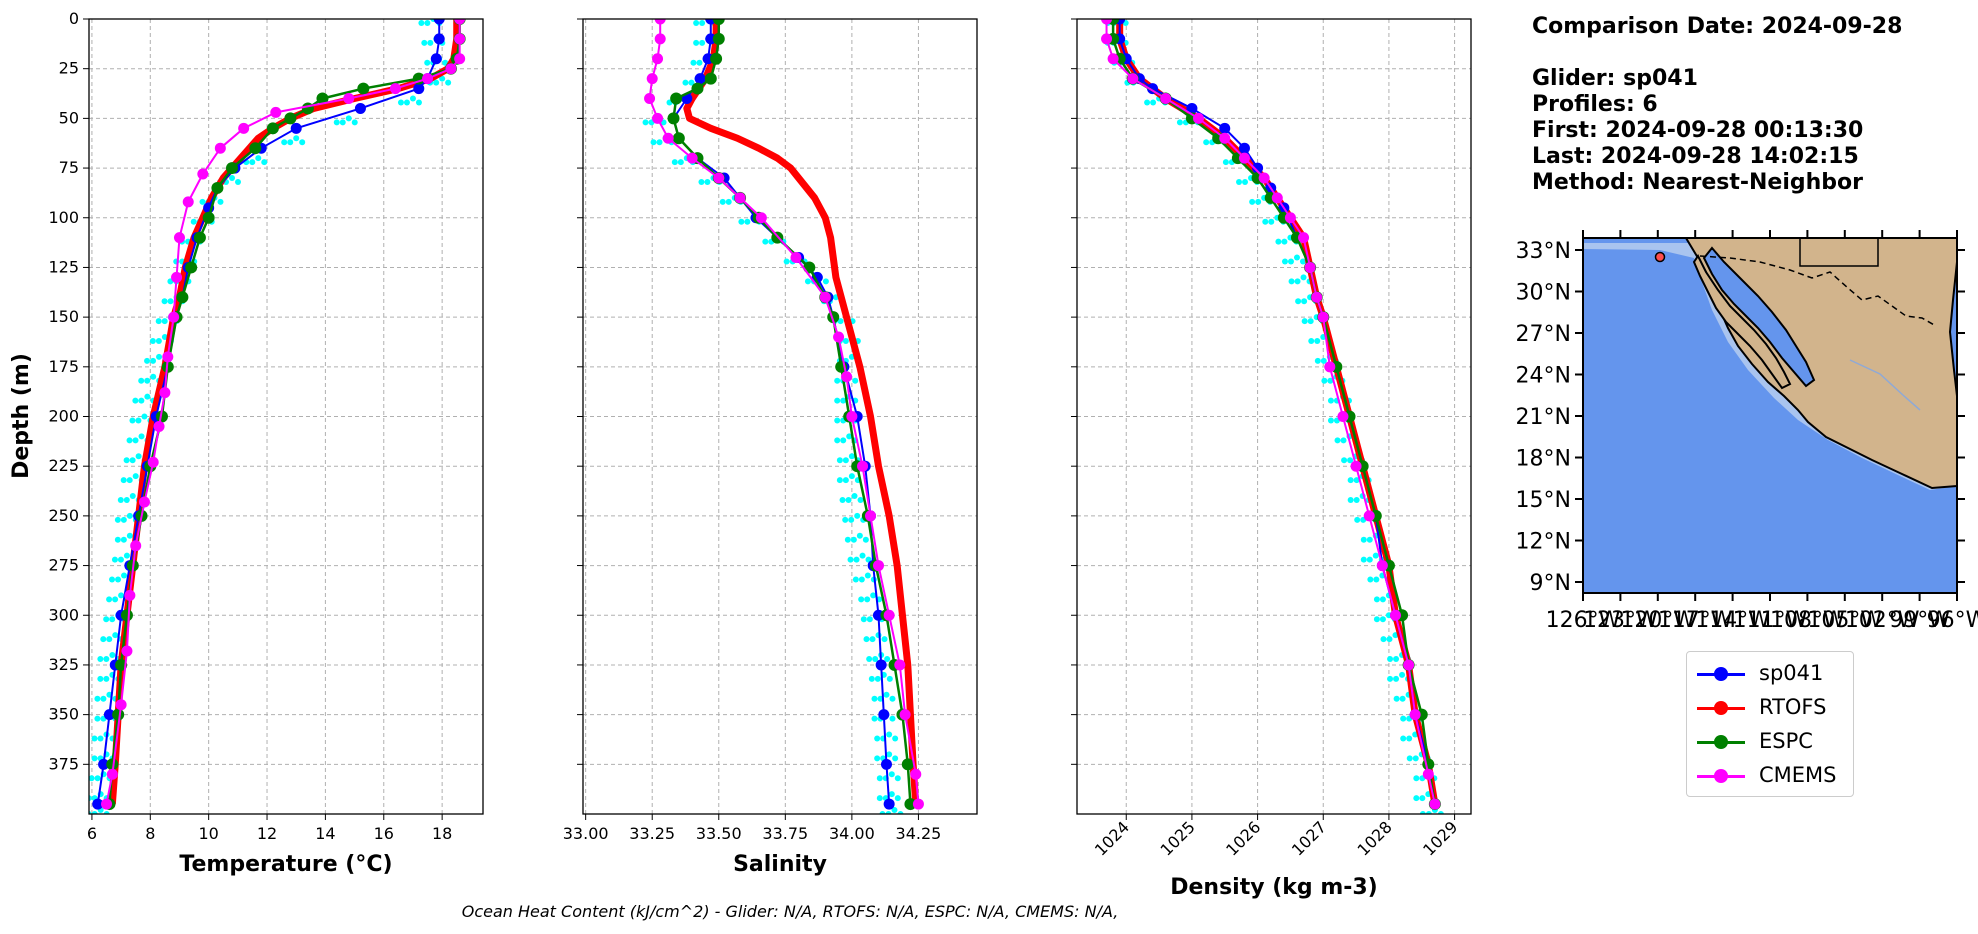 This screenshot has height=934, width=1978. I want to click on legend-marker-sp041, so click(1721, 674).